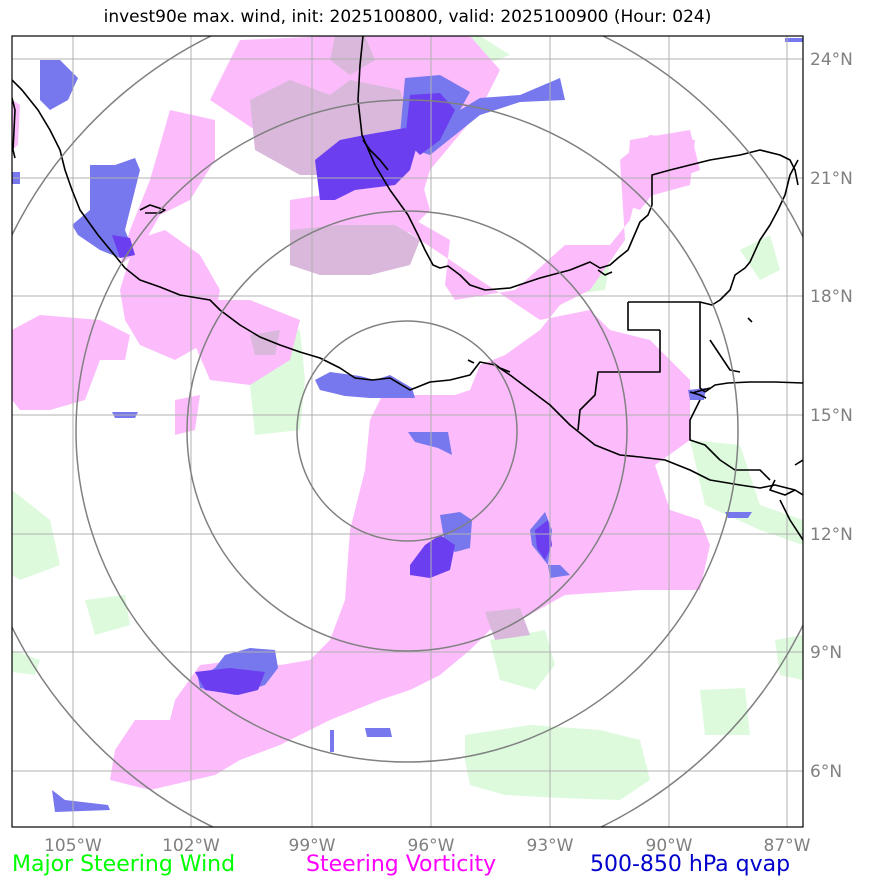 The height and width of the screenshot is (891, 873). What do you see at coordinates (550, 846) in the screenshot?
I see `lon-tick: 93°W` at bounding box center [550, 846].